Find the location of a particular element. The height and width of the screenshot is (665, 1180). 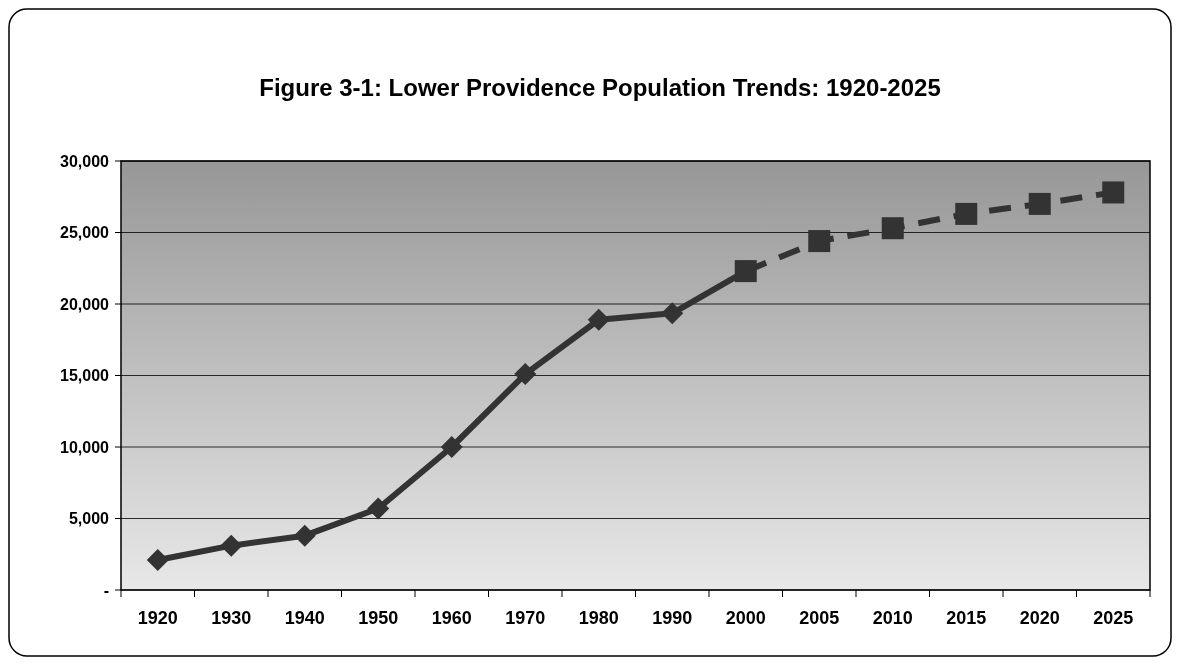

x-tick-label: 2005 is located at coordinates (819, 618).